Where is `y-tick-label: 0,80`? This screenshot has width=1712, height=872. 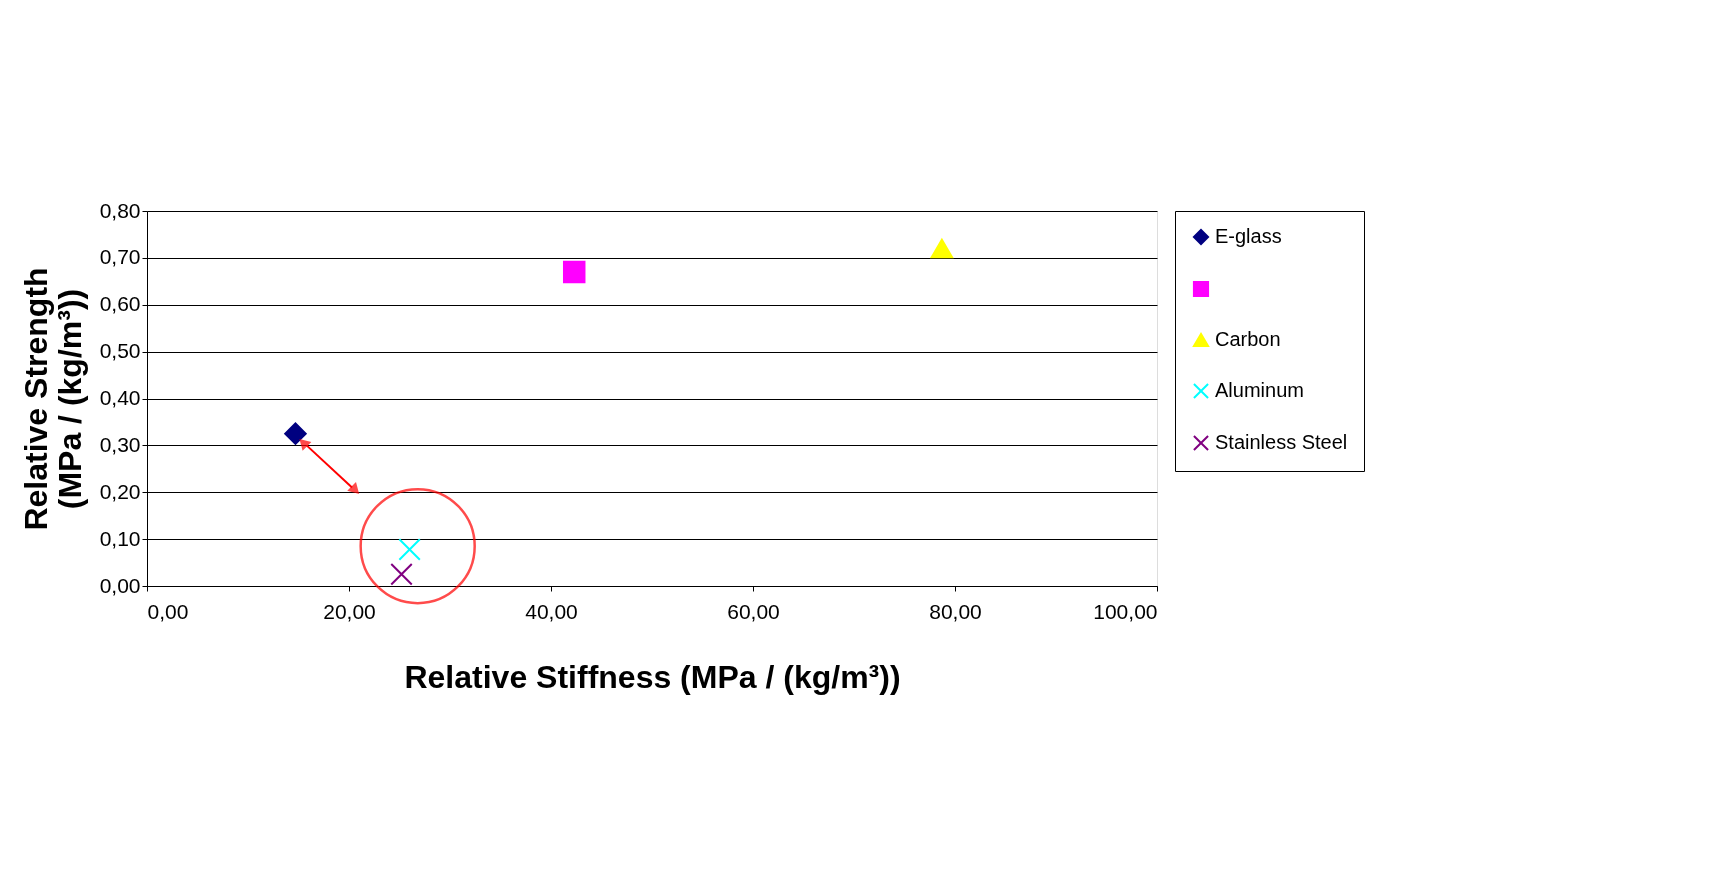
y-tick-label: 0,80 is located at coordinates (120, 210).